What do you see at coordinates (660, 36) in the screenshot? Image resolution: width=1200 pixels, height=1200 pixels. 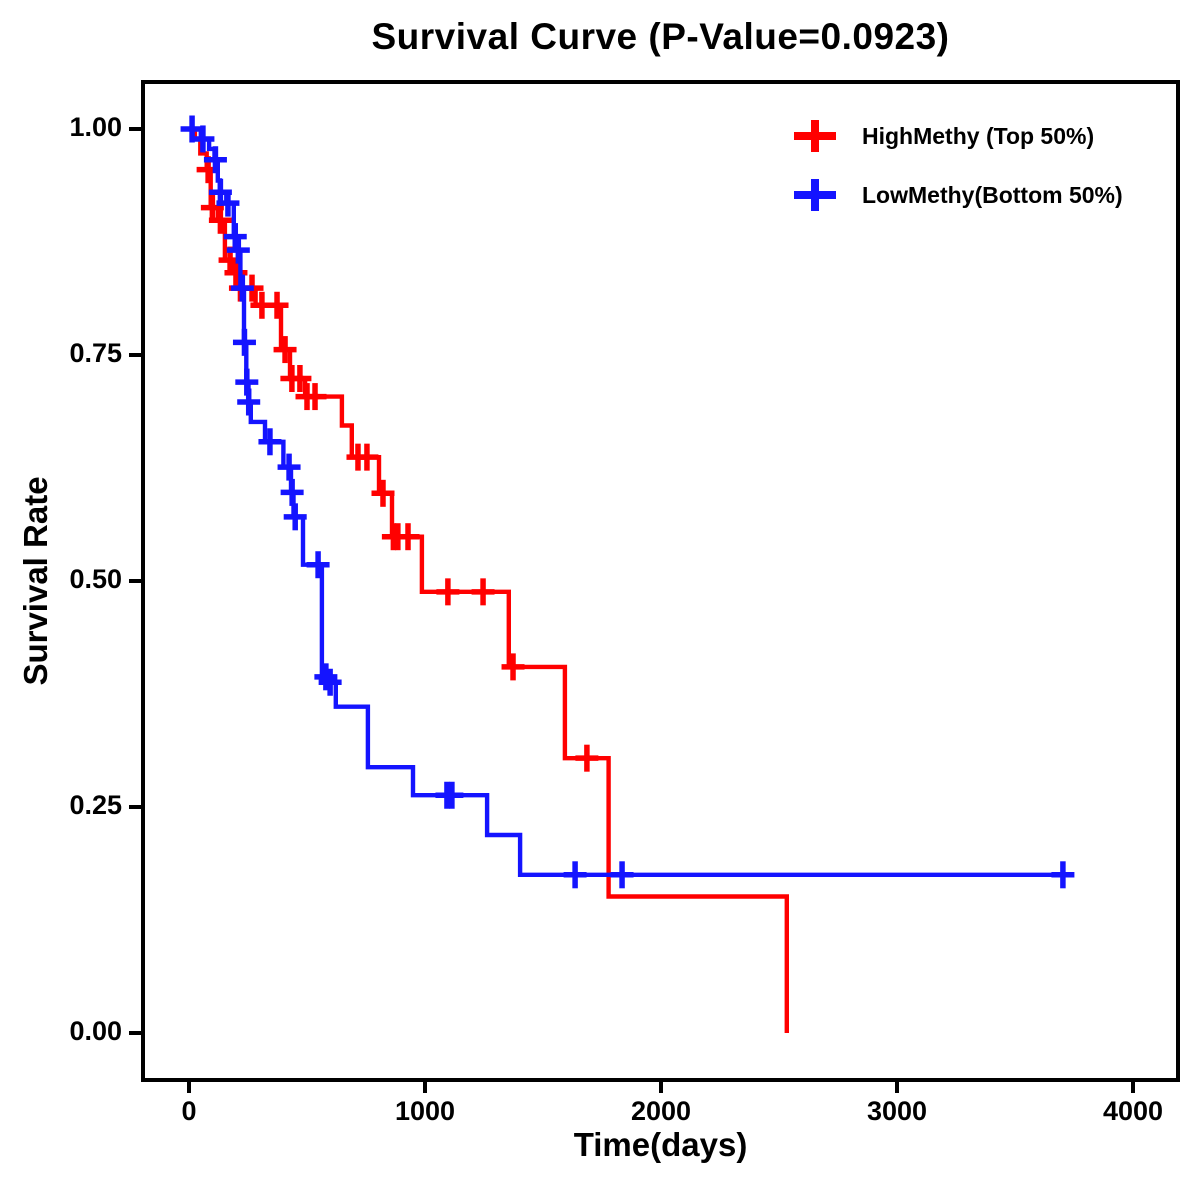 I see `chart-title: Survival Curve (P-Value=0.0923)` at bounding box center [660, 36].